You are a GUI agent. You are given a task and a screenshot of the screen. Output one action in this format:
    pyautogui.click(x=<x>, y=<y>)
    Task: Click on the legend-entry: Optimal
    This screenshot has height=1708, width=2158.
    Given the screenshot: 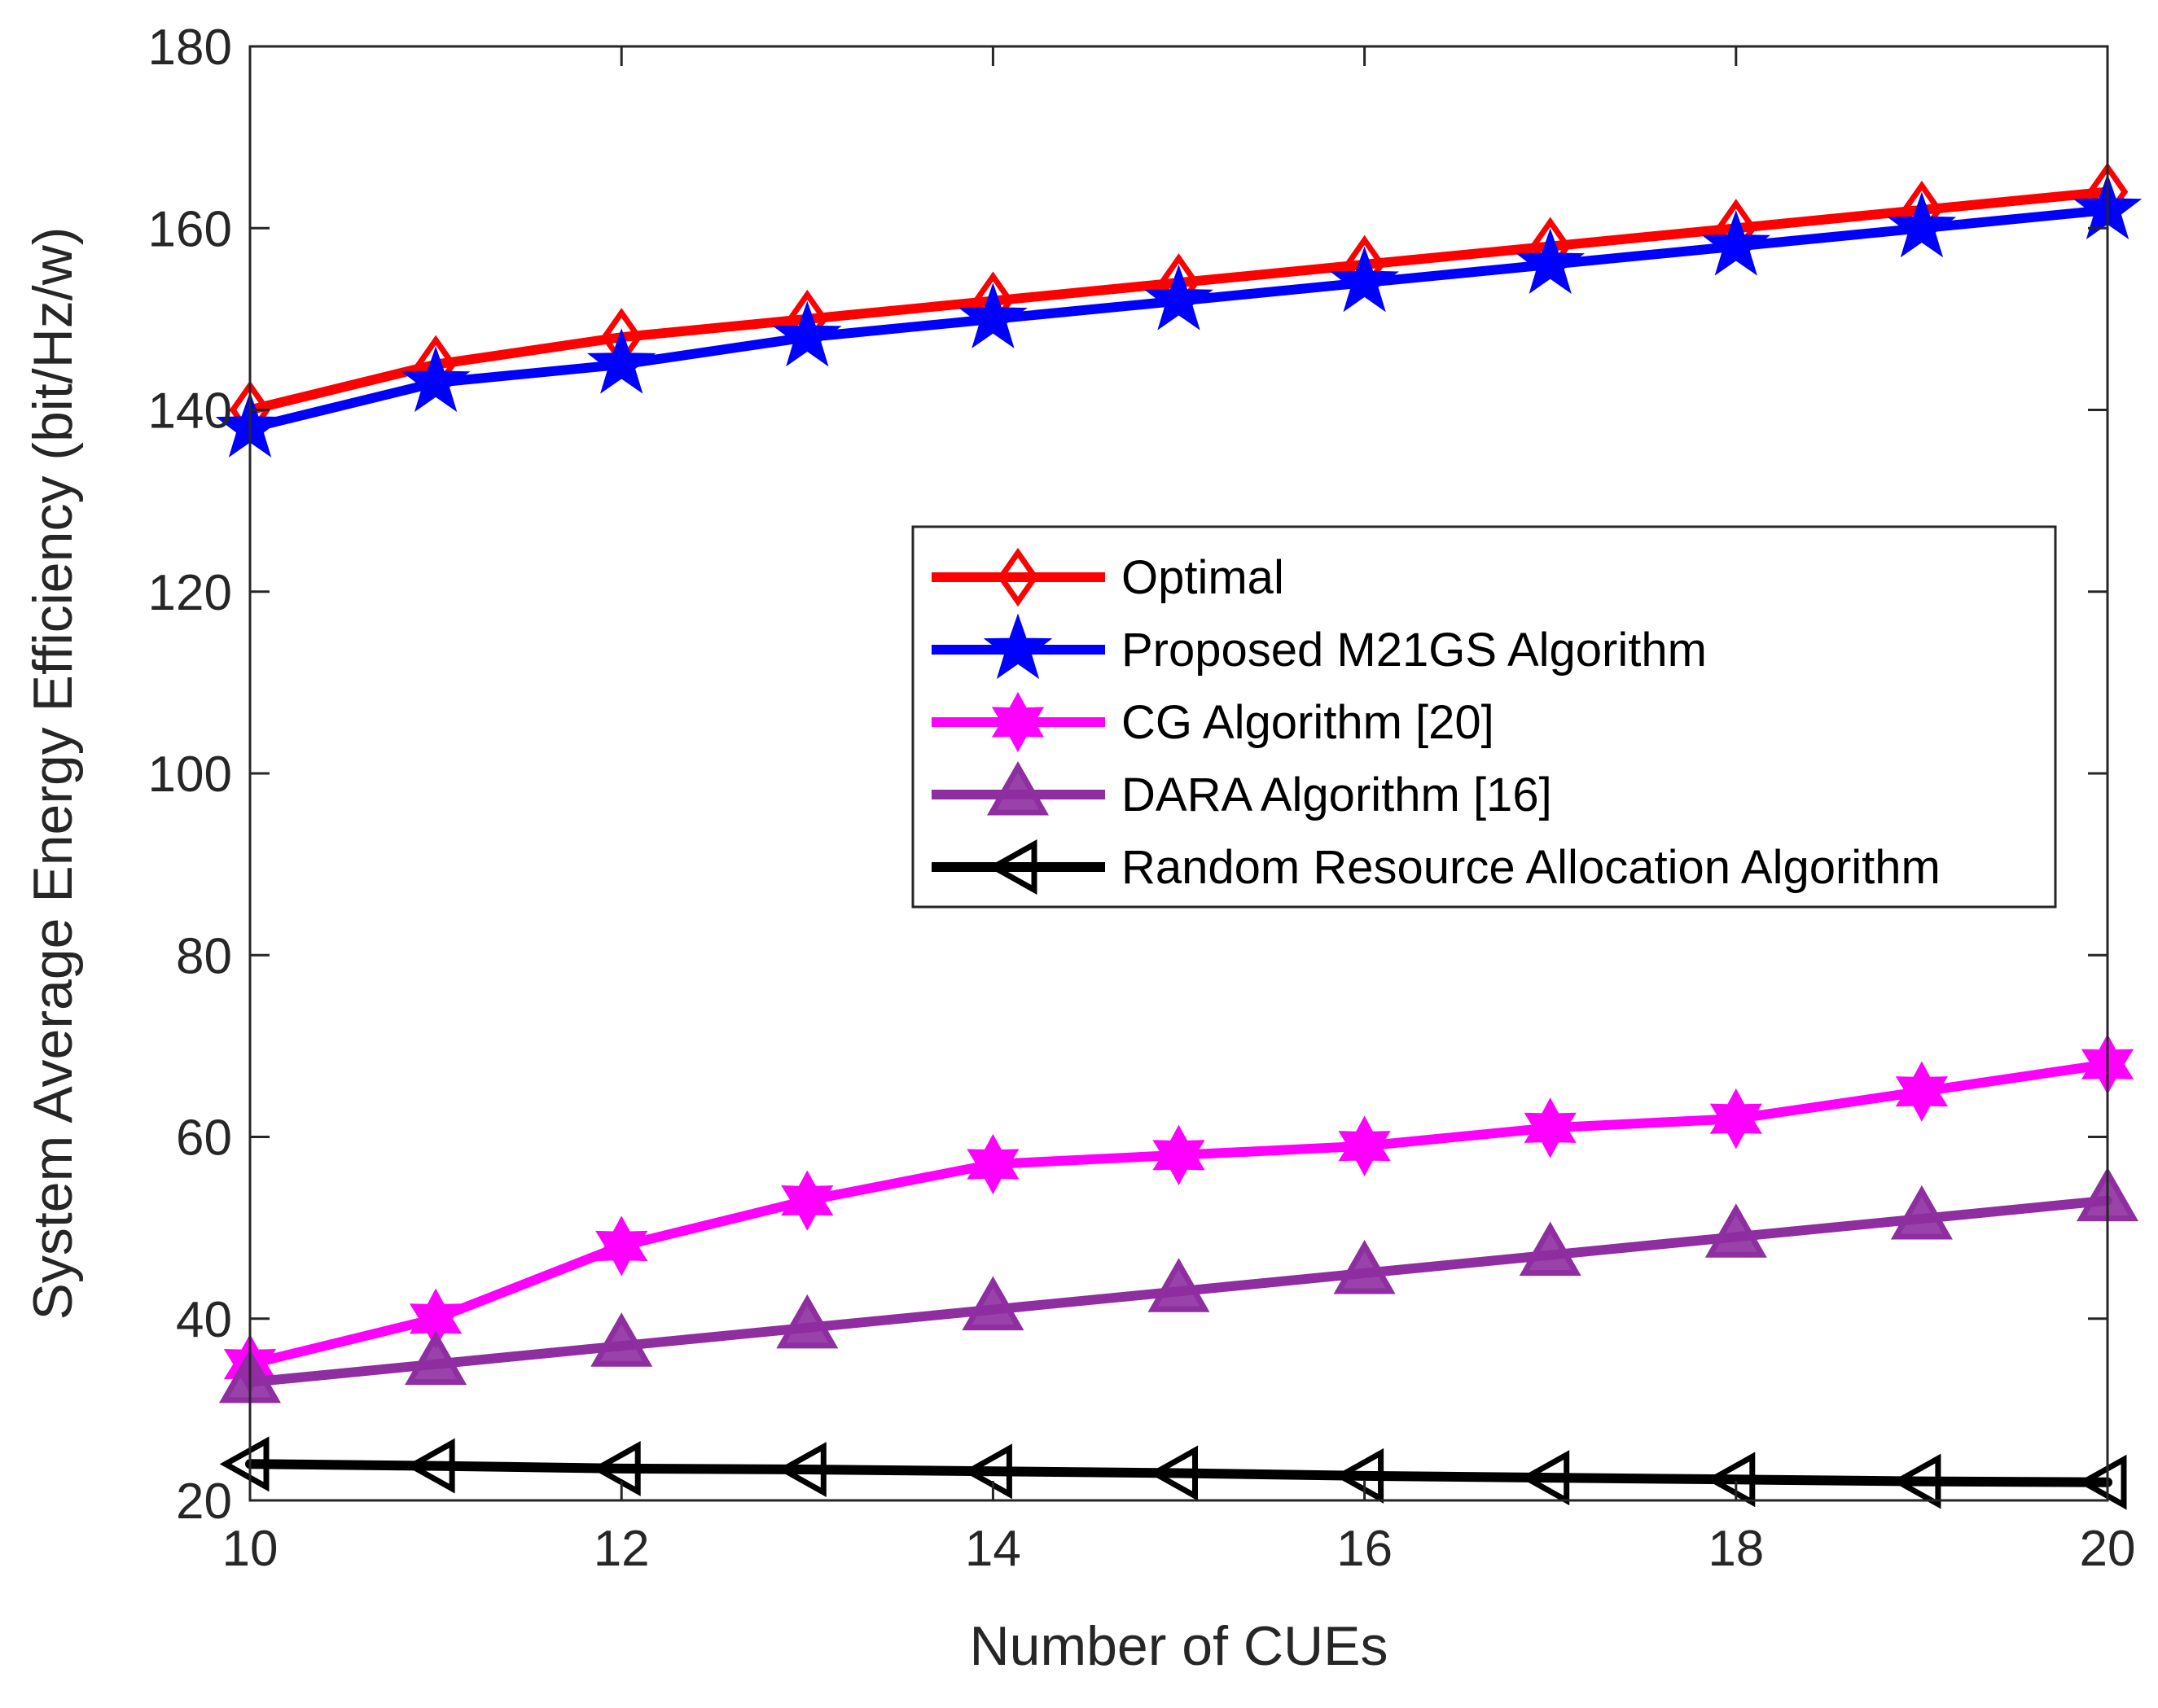 What is the action you would take?
    pyautogui.click(x=1108, y=577)
    